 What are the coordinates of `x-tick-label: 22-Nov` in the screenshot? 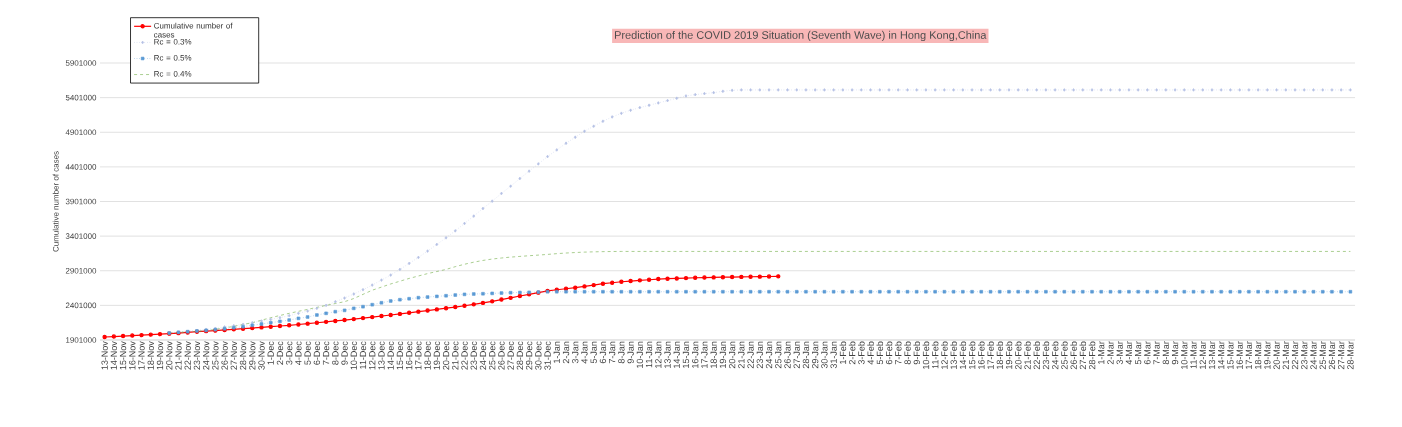 It's located at (187, 355).